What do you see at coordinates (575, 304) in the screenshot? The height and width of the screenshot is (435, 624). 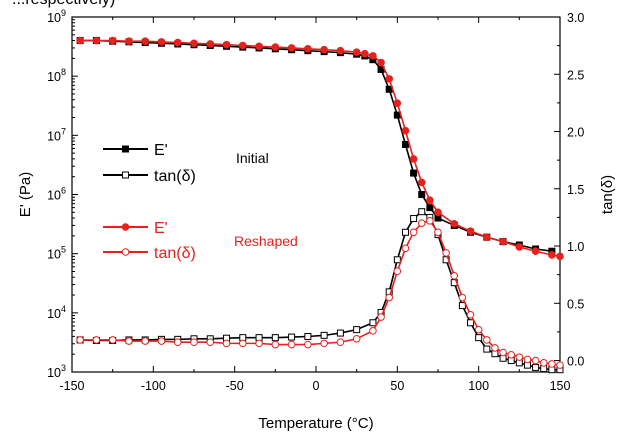 I see `y-right-tick-label: 0.5` at bounding box center [575, 304].